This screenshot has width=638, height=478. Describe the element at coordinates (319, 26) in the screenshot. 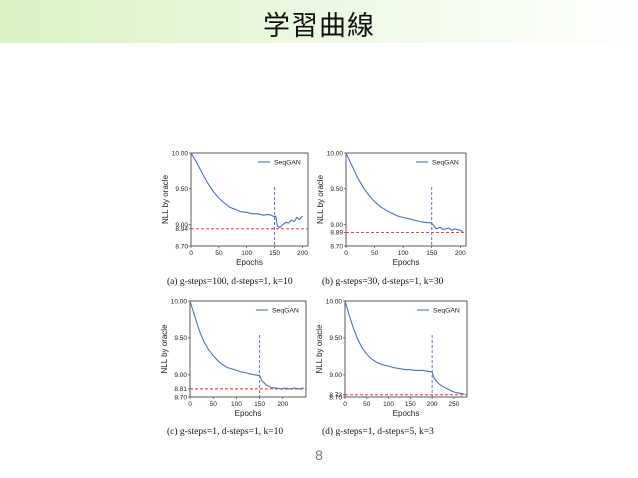

I see `slide-title: 学習曲線` at that location.